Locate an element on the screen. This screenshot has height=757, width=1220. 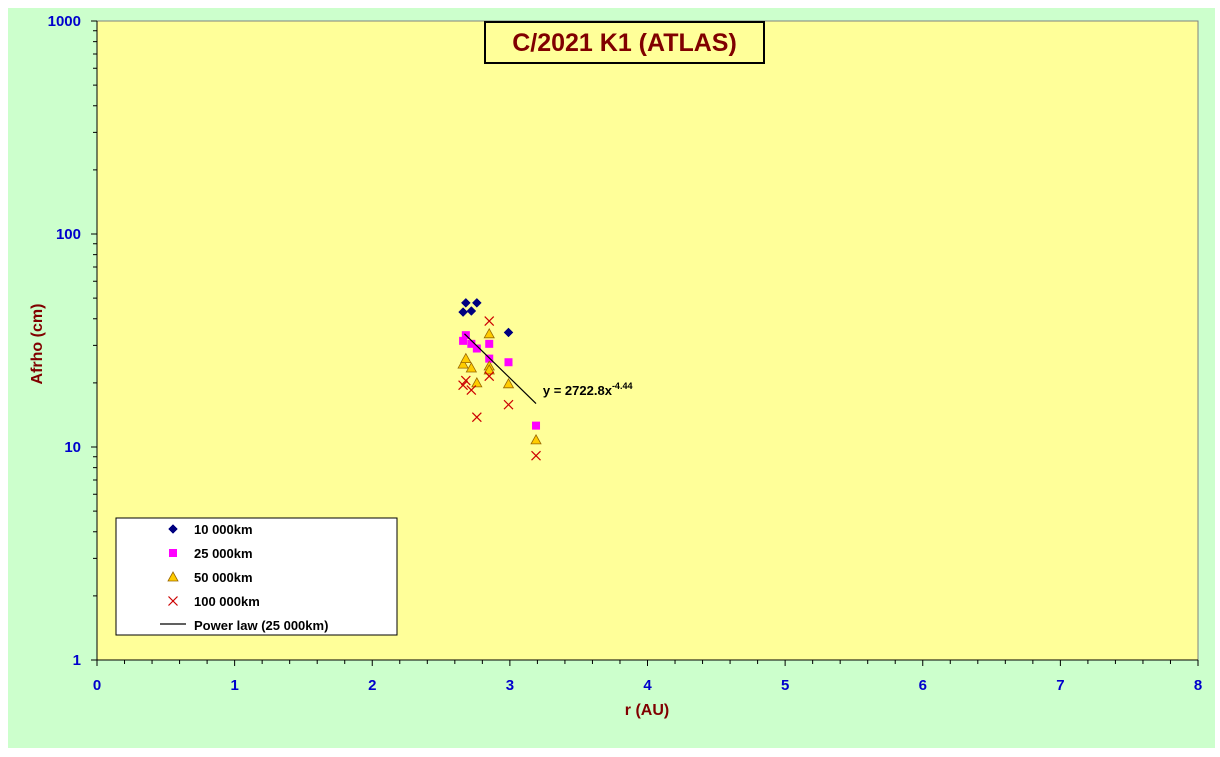
legend-item-50-000km: 50 000km is located at coordinates (210, 577).